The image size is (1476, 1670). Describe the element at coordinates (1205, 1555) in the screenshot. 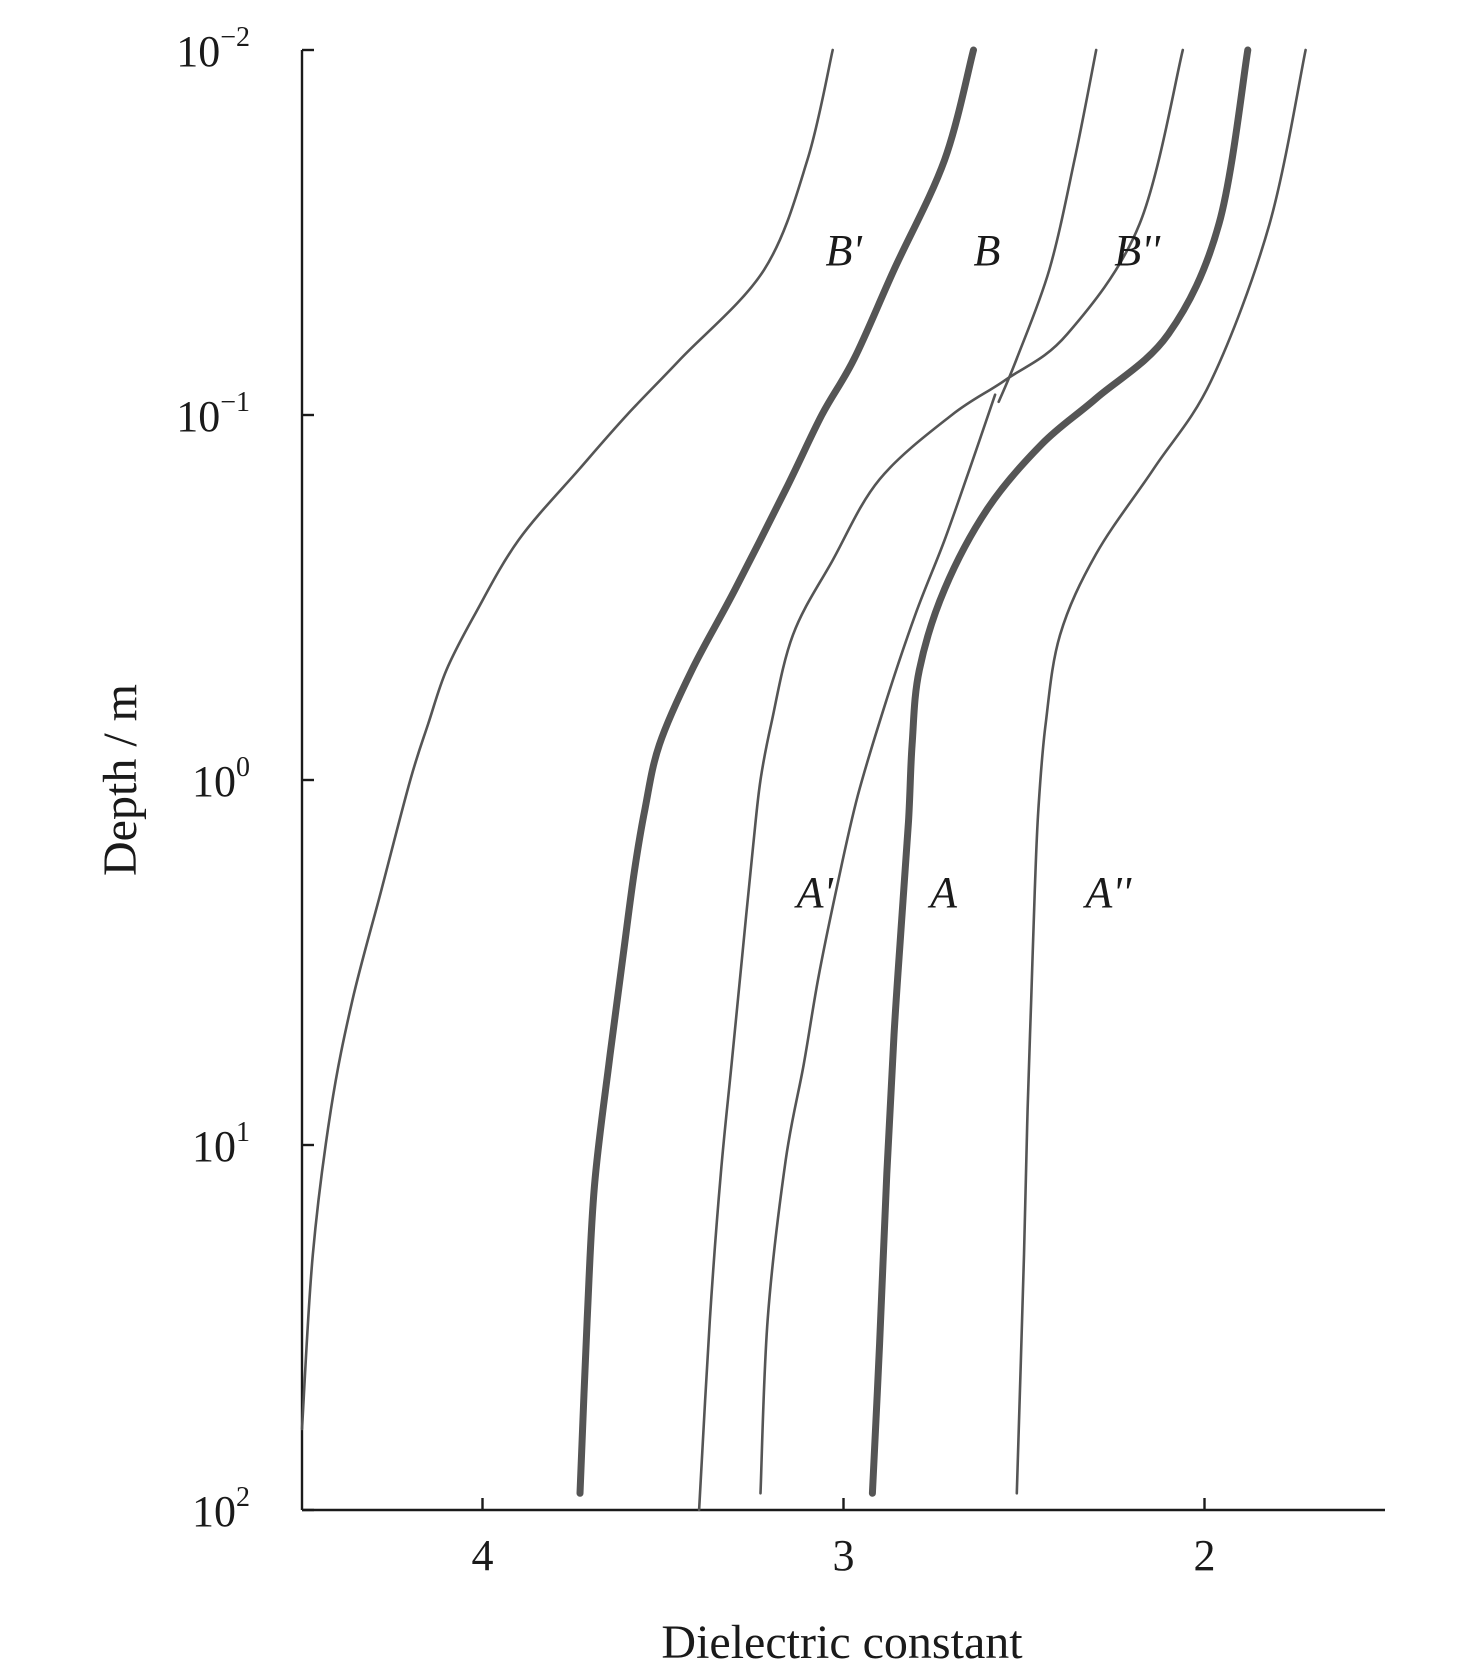

I see `x-tick-label: 2` at that location.